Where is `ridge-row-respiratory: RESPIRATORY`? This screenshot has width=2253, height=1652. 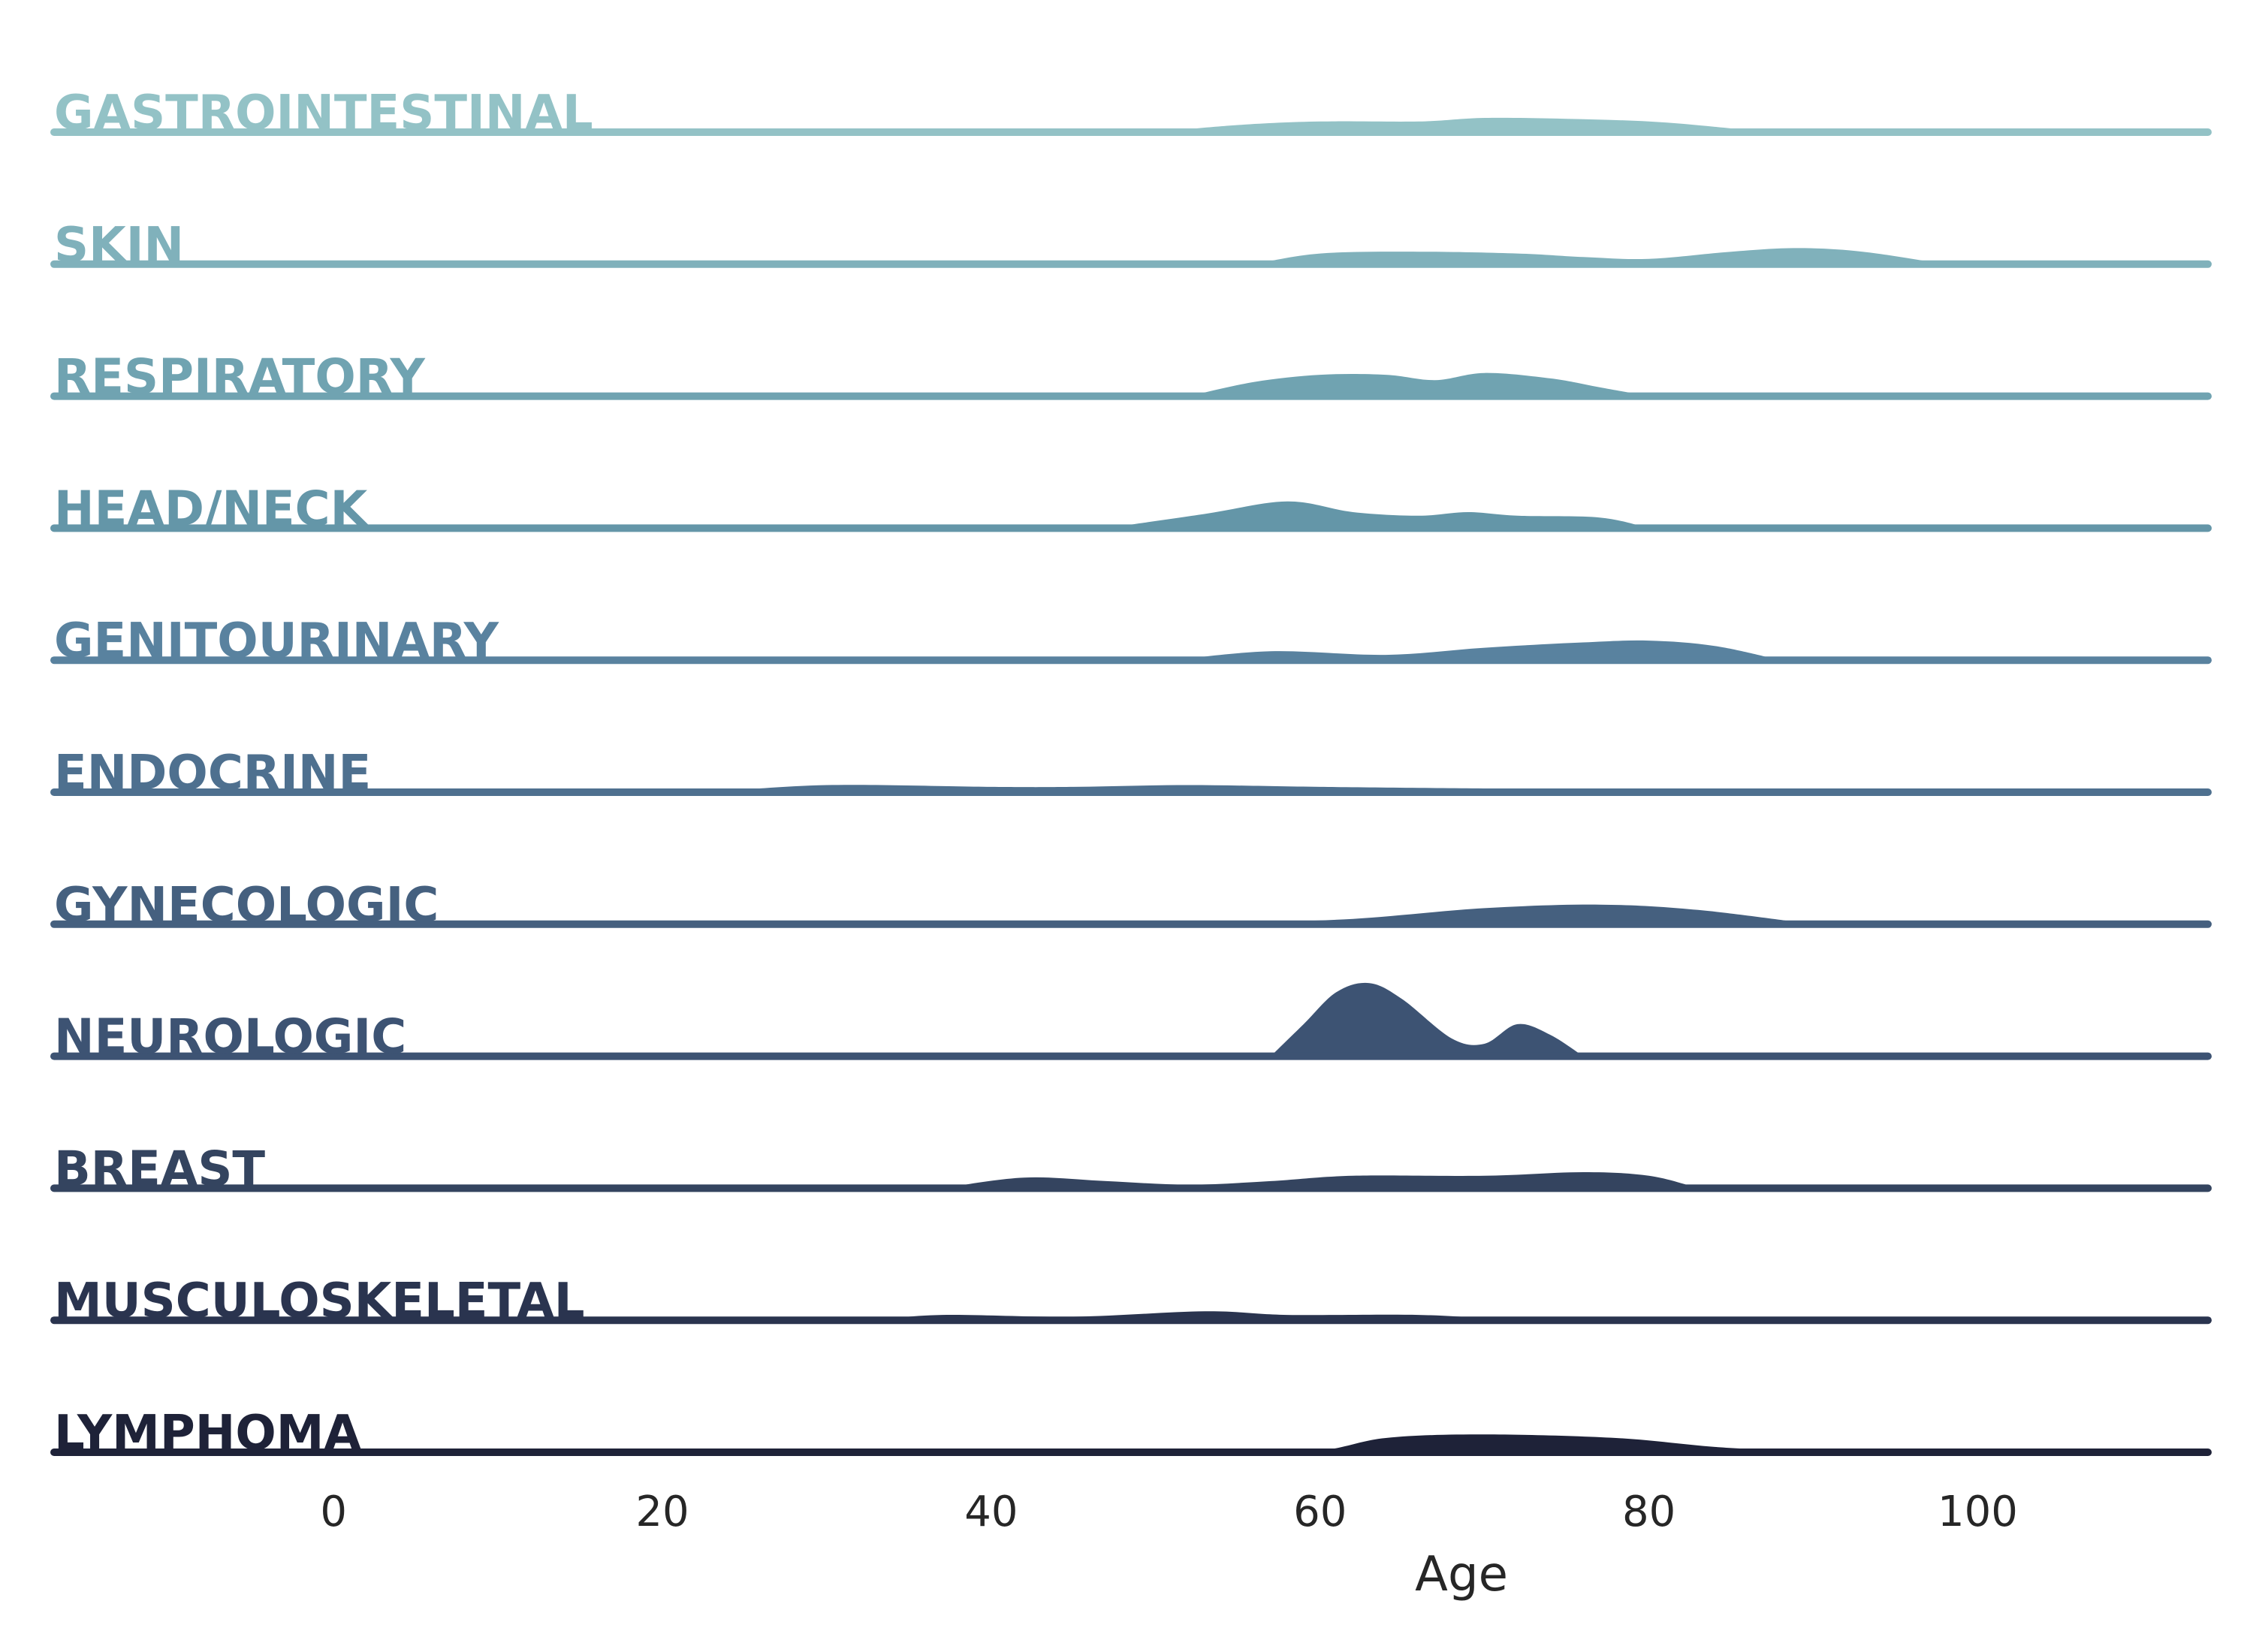 ridge-row-respiratory: RESPIRATORY is located at coordinates (1131, 377).